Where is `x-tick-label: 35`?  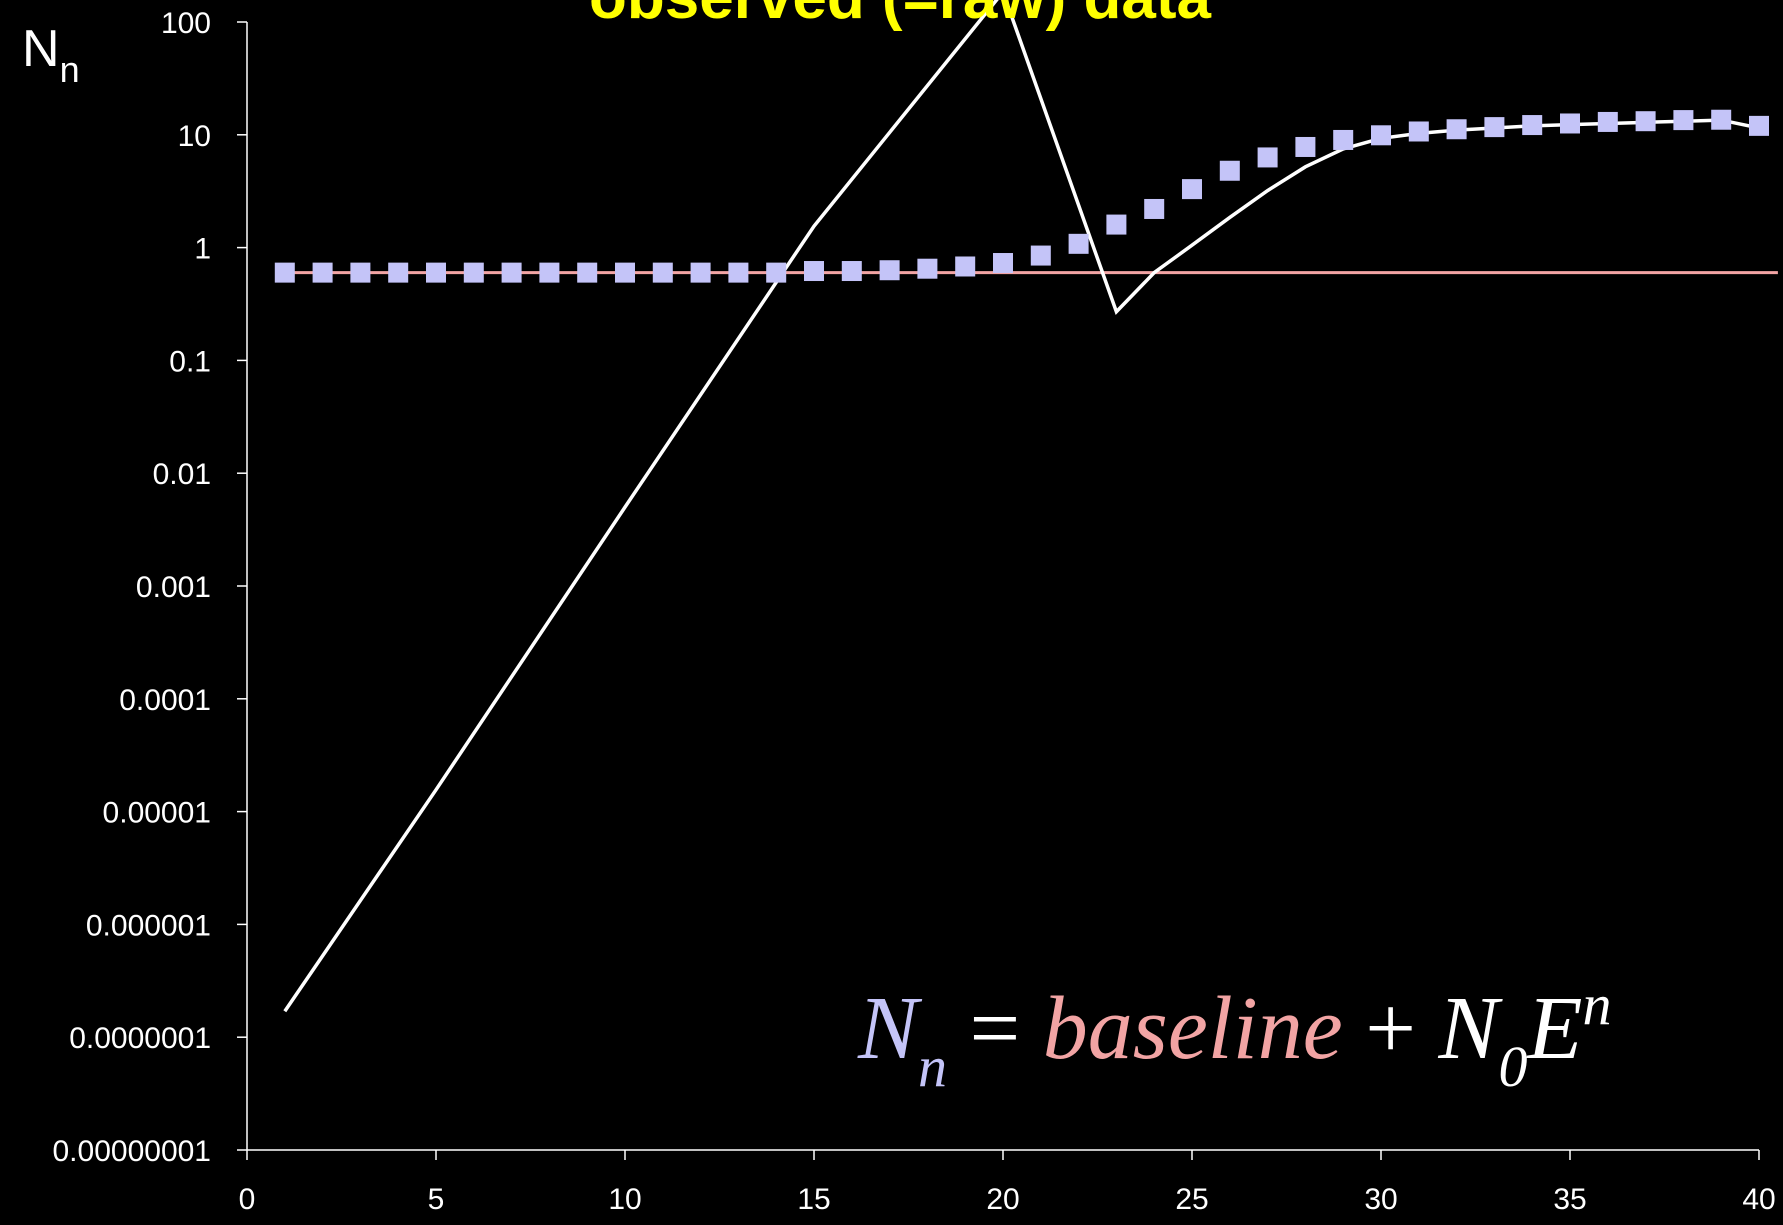 x-tick-label: 35 is located at coordinates (1569, 1199).